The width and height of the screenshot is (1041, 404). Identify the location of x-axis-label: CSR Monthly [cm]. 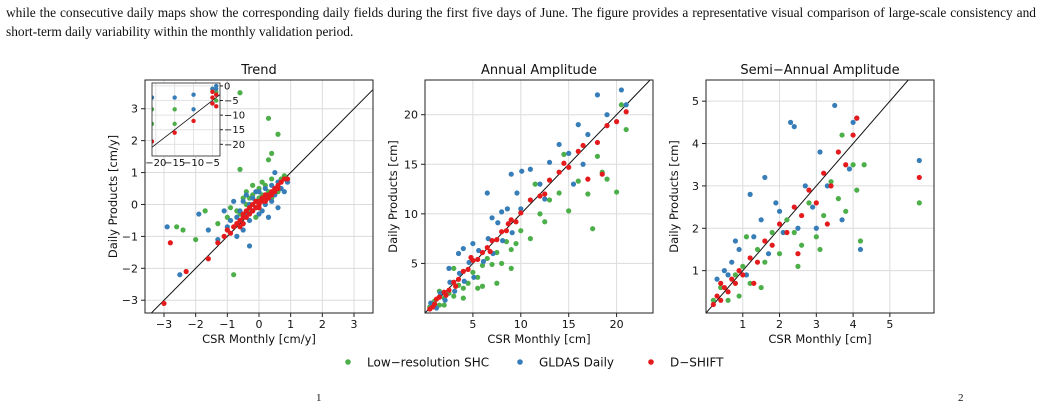
(819, 339).